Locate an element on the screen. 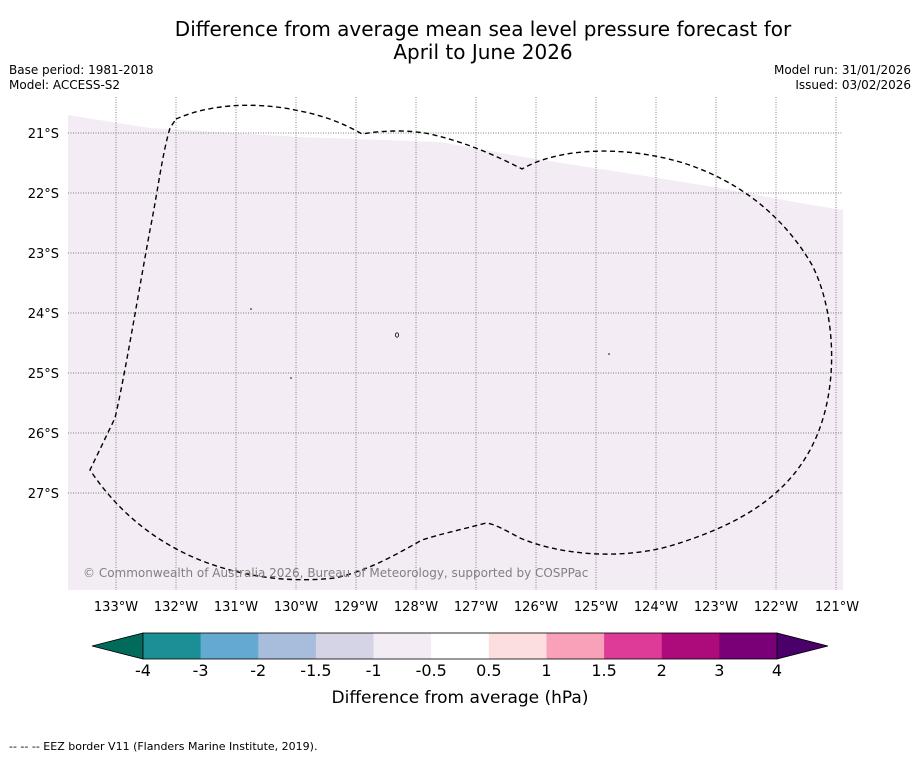 Image resolution: width=919 pixels, height=758 pixels. lon-label-126w: 126°W is located at coordinates (536, 607).